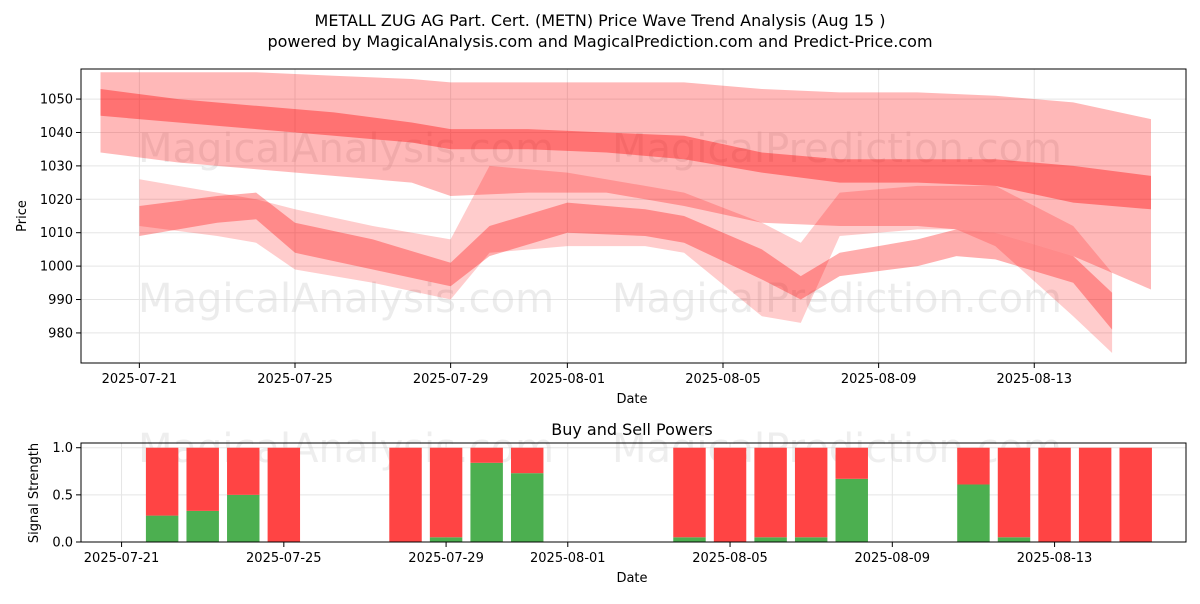 Image resolution: width=1200 pixels, height=604 pixels. I want to click on price-y-tick-label: 990, so click(60, 300).